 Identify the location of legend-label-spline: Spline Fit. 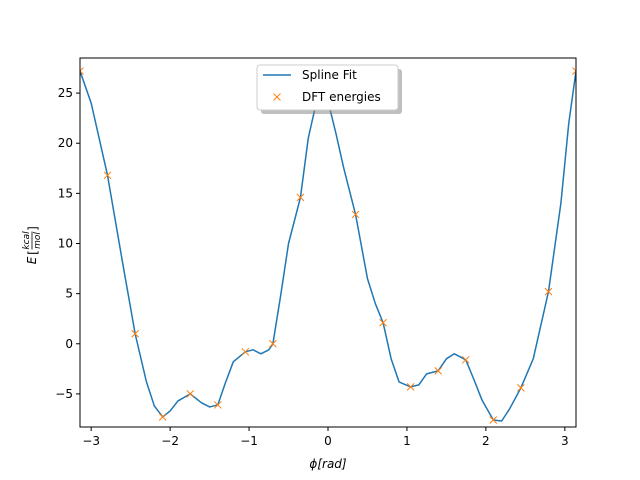
(329, 75).